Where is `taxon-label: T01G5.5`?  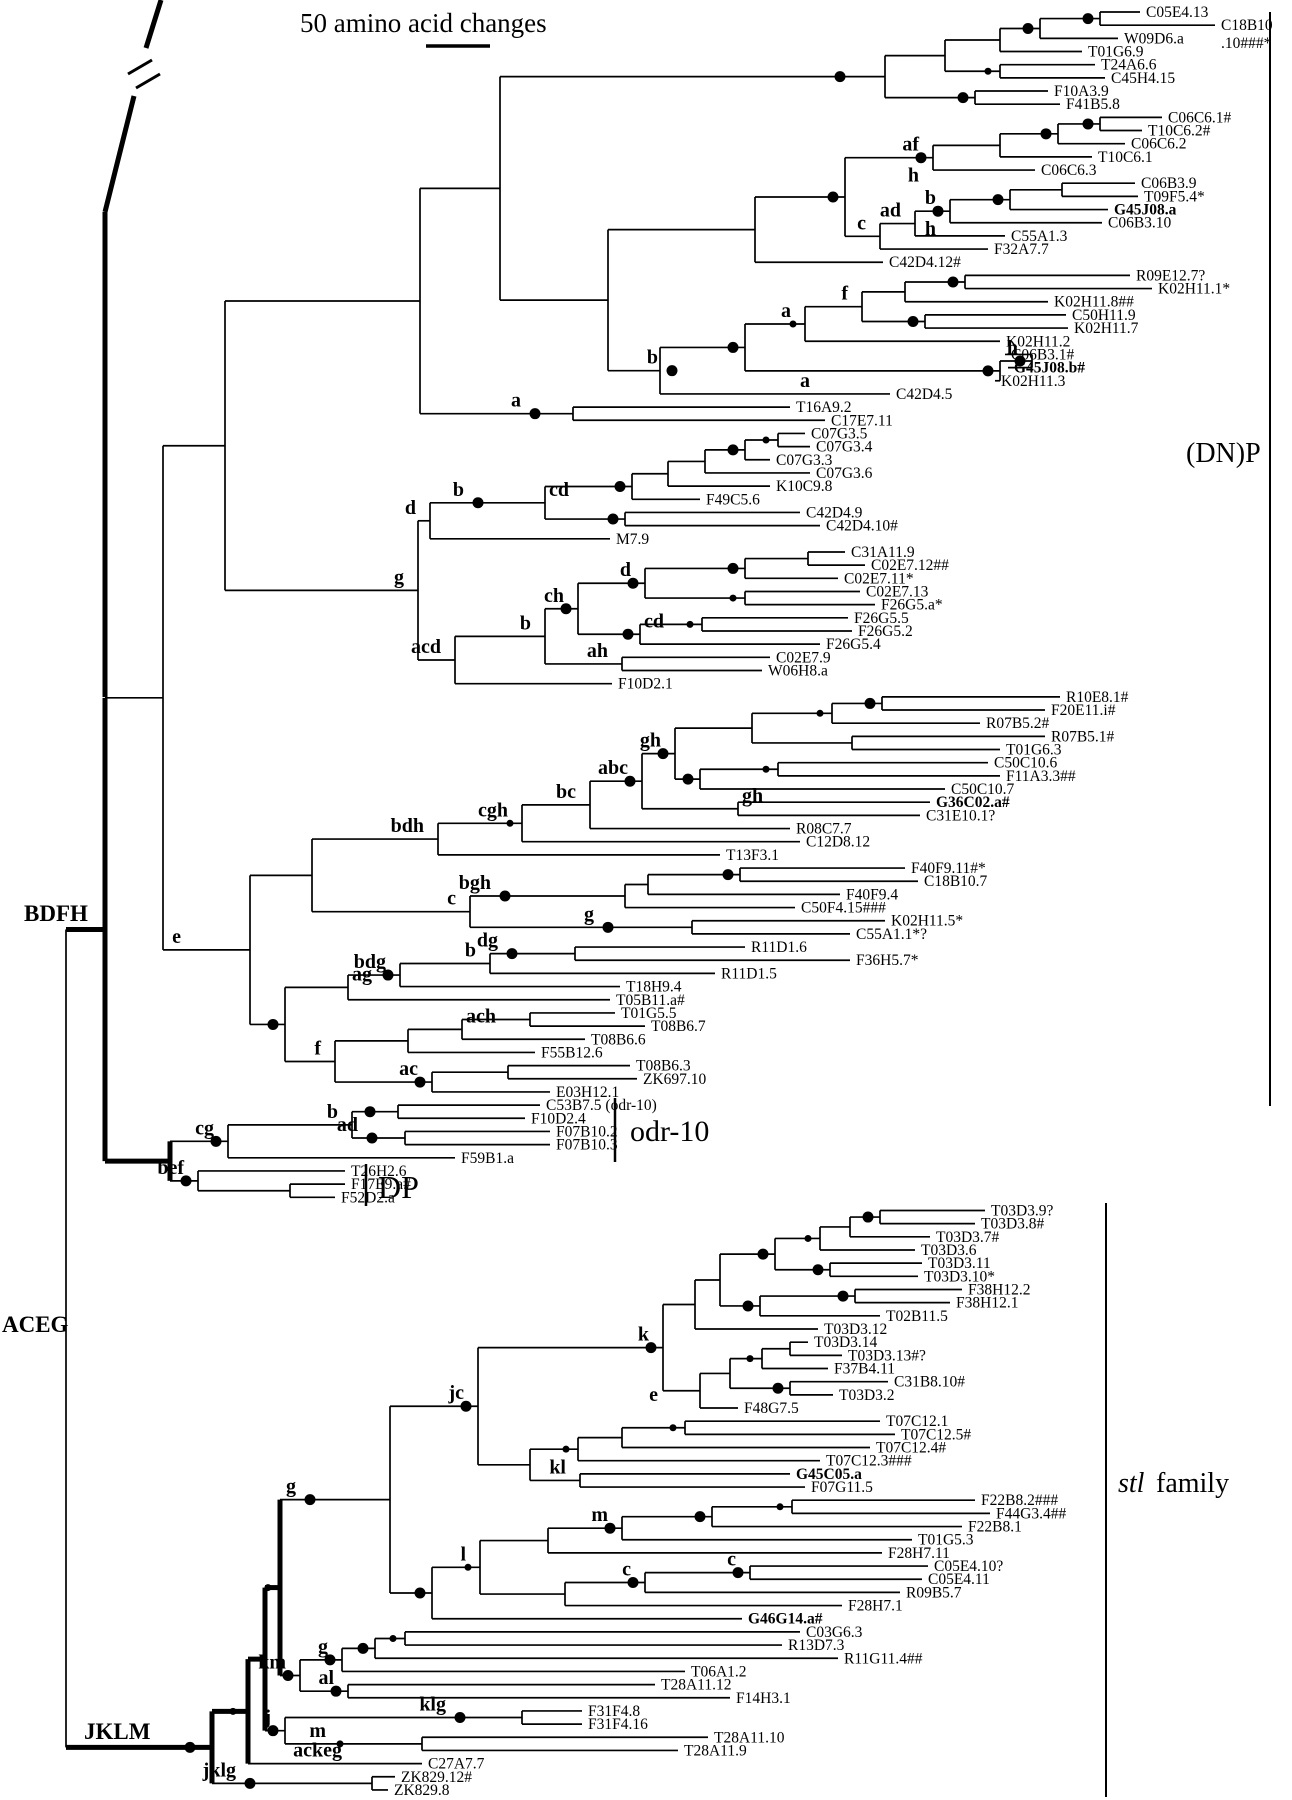
taxon-label: T01G5.5 is located at coordinates (649, 1013).